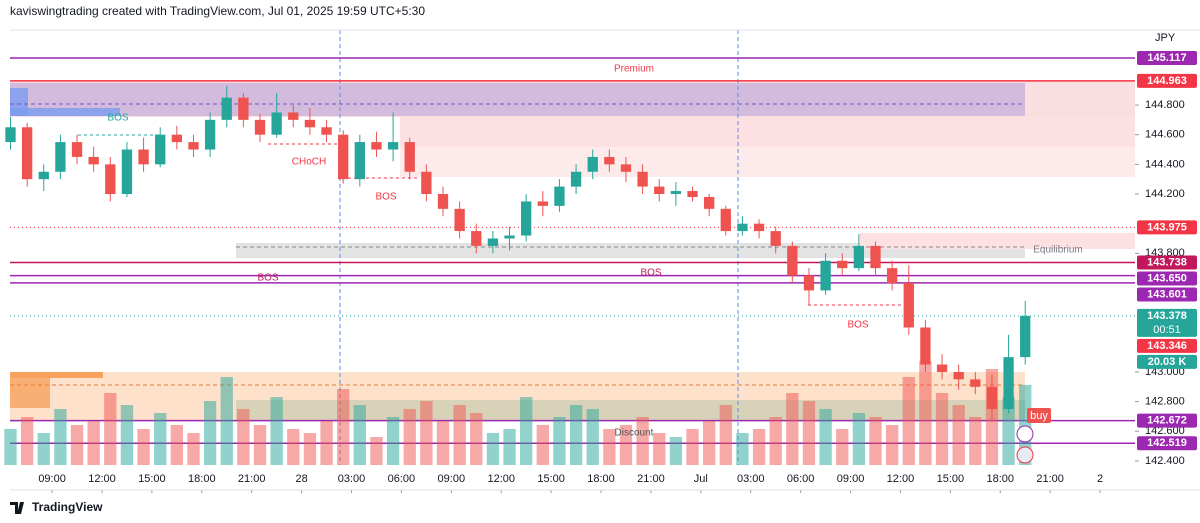 The image size is (1200, 523). What do you see at coordinates (651, 479) in the screenshot?
I see `x-tick-label: 21:00` at bounding box center [651, 479].